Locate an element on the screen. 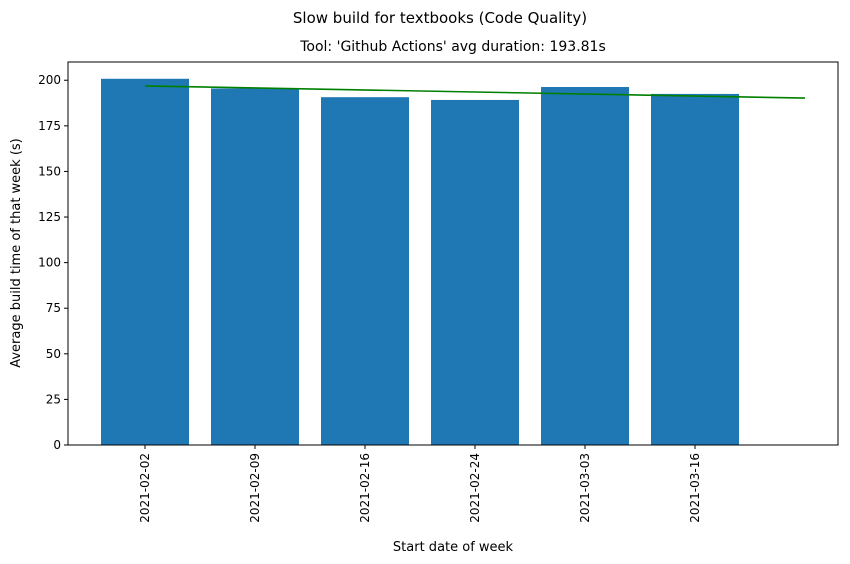 The width and height of the screenshot is (850, 564). y-tick-label-25: 25 is located at coordinates (53, 399).